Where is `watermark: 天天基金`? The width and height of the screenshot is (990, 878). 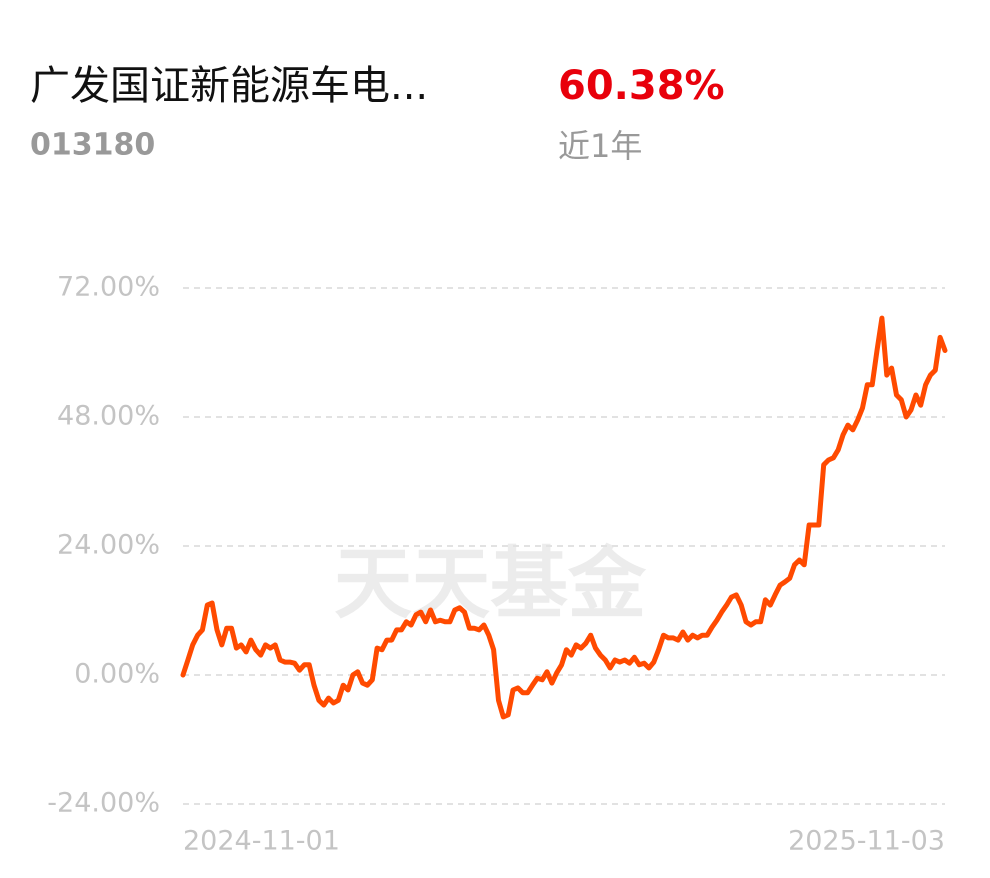
watermark: 天天基金 is located at coordinates (490, 584).